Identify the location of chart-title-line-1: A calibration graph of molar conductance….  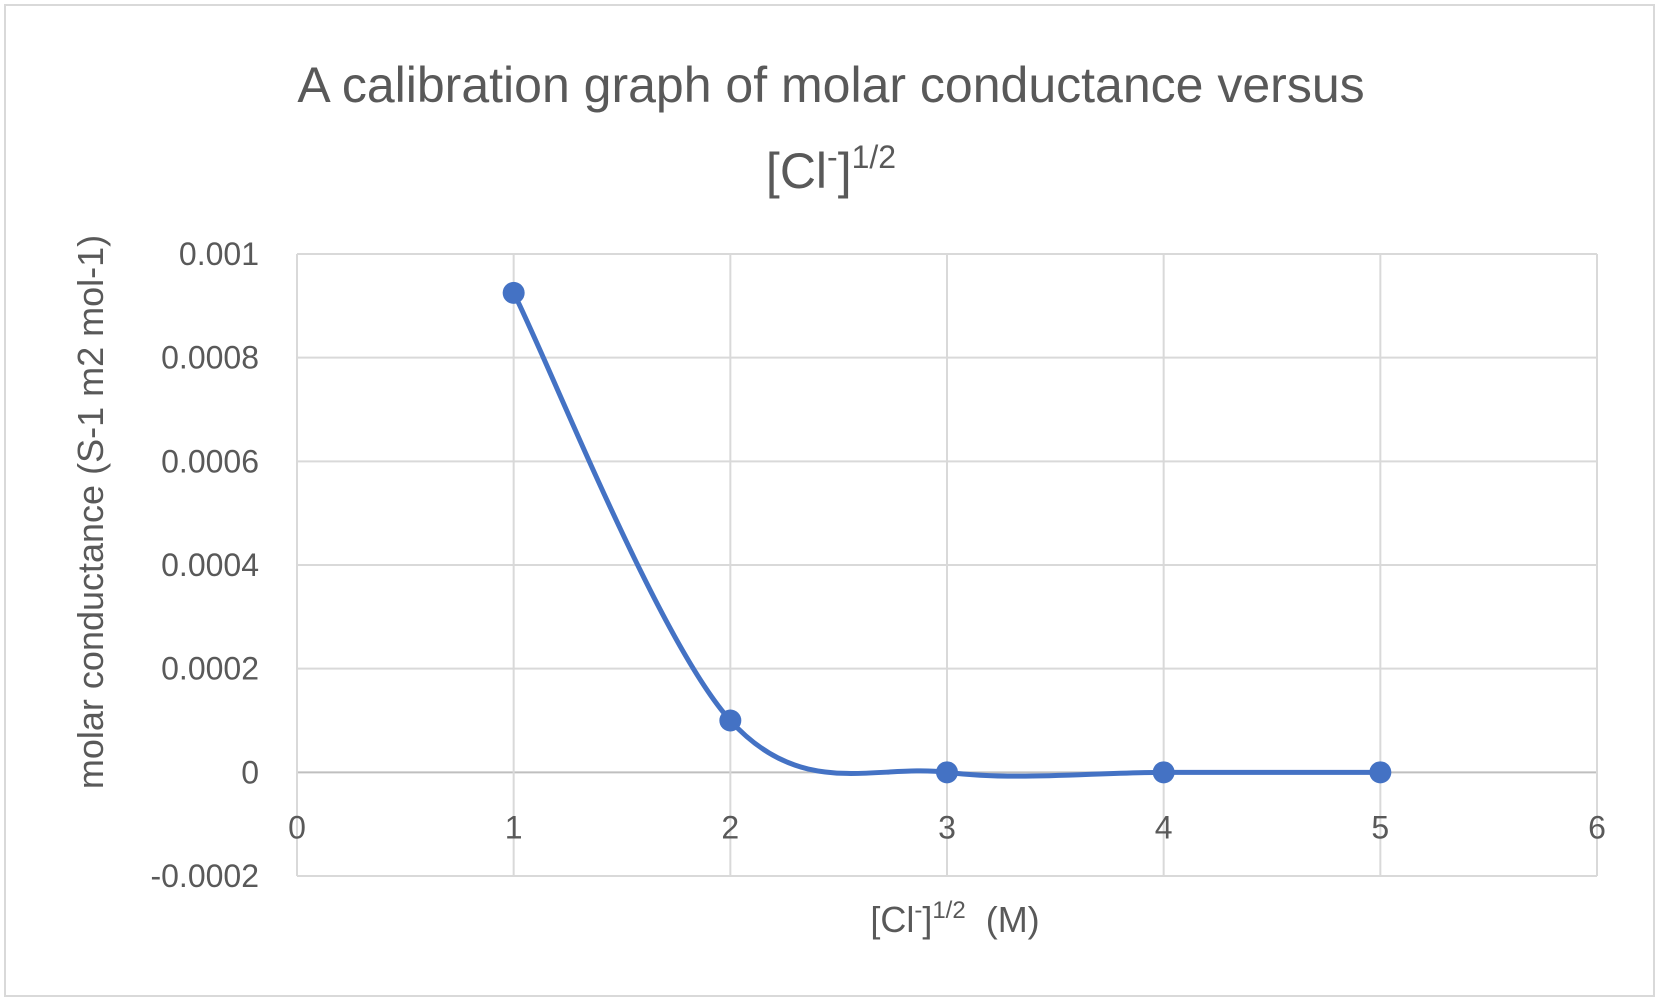
(830, 85).